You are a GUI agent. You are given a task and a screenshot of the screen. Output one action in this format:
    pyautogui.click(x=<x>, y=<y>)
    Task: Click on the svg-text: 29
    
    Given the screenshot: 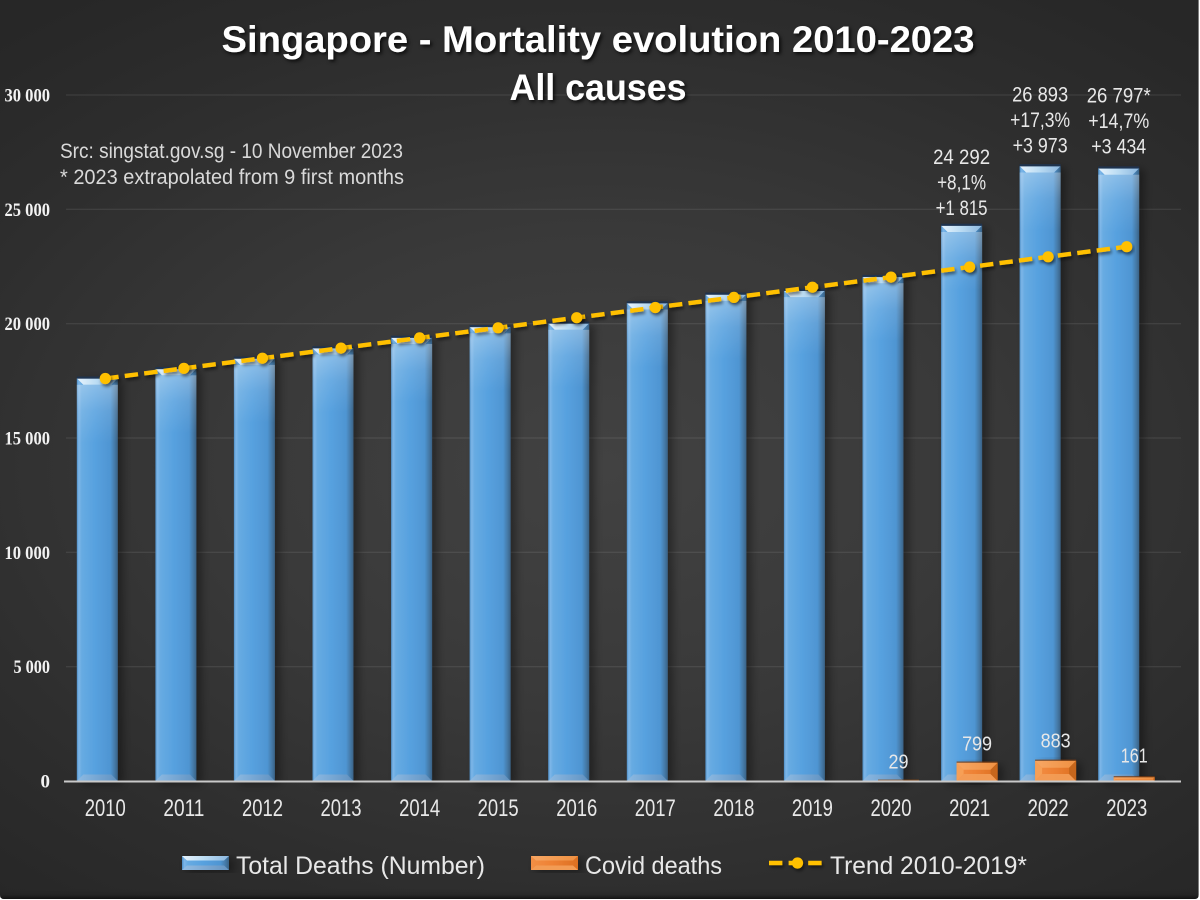 What is the action you would take?
    pyautogui.click(x=899, y=762)
    